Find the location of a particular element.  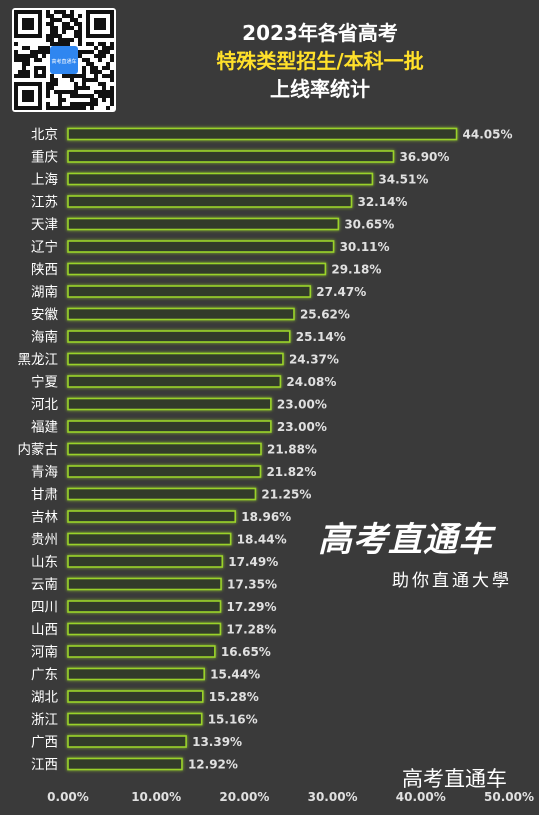

data-label: 17.29% is located at coordinates (251, 607).